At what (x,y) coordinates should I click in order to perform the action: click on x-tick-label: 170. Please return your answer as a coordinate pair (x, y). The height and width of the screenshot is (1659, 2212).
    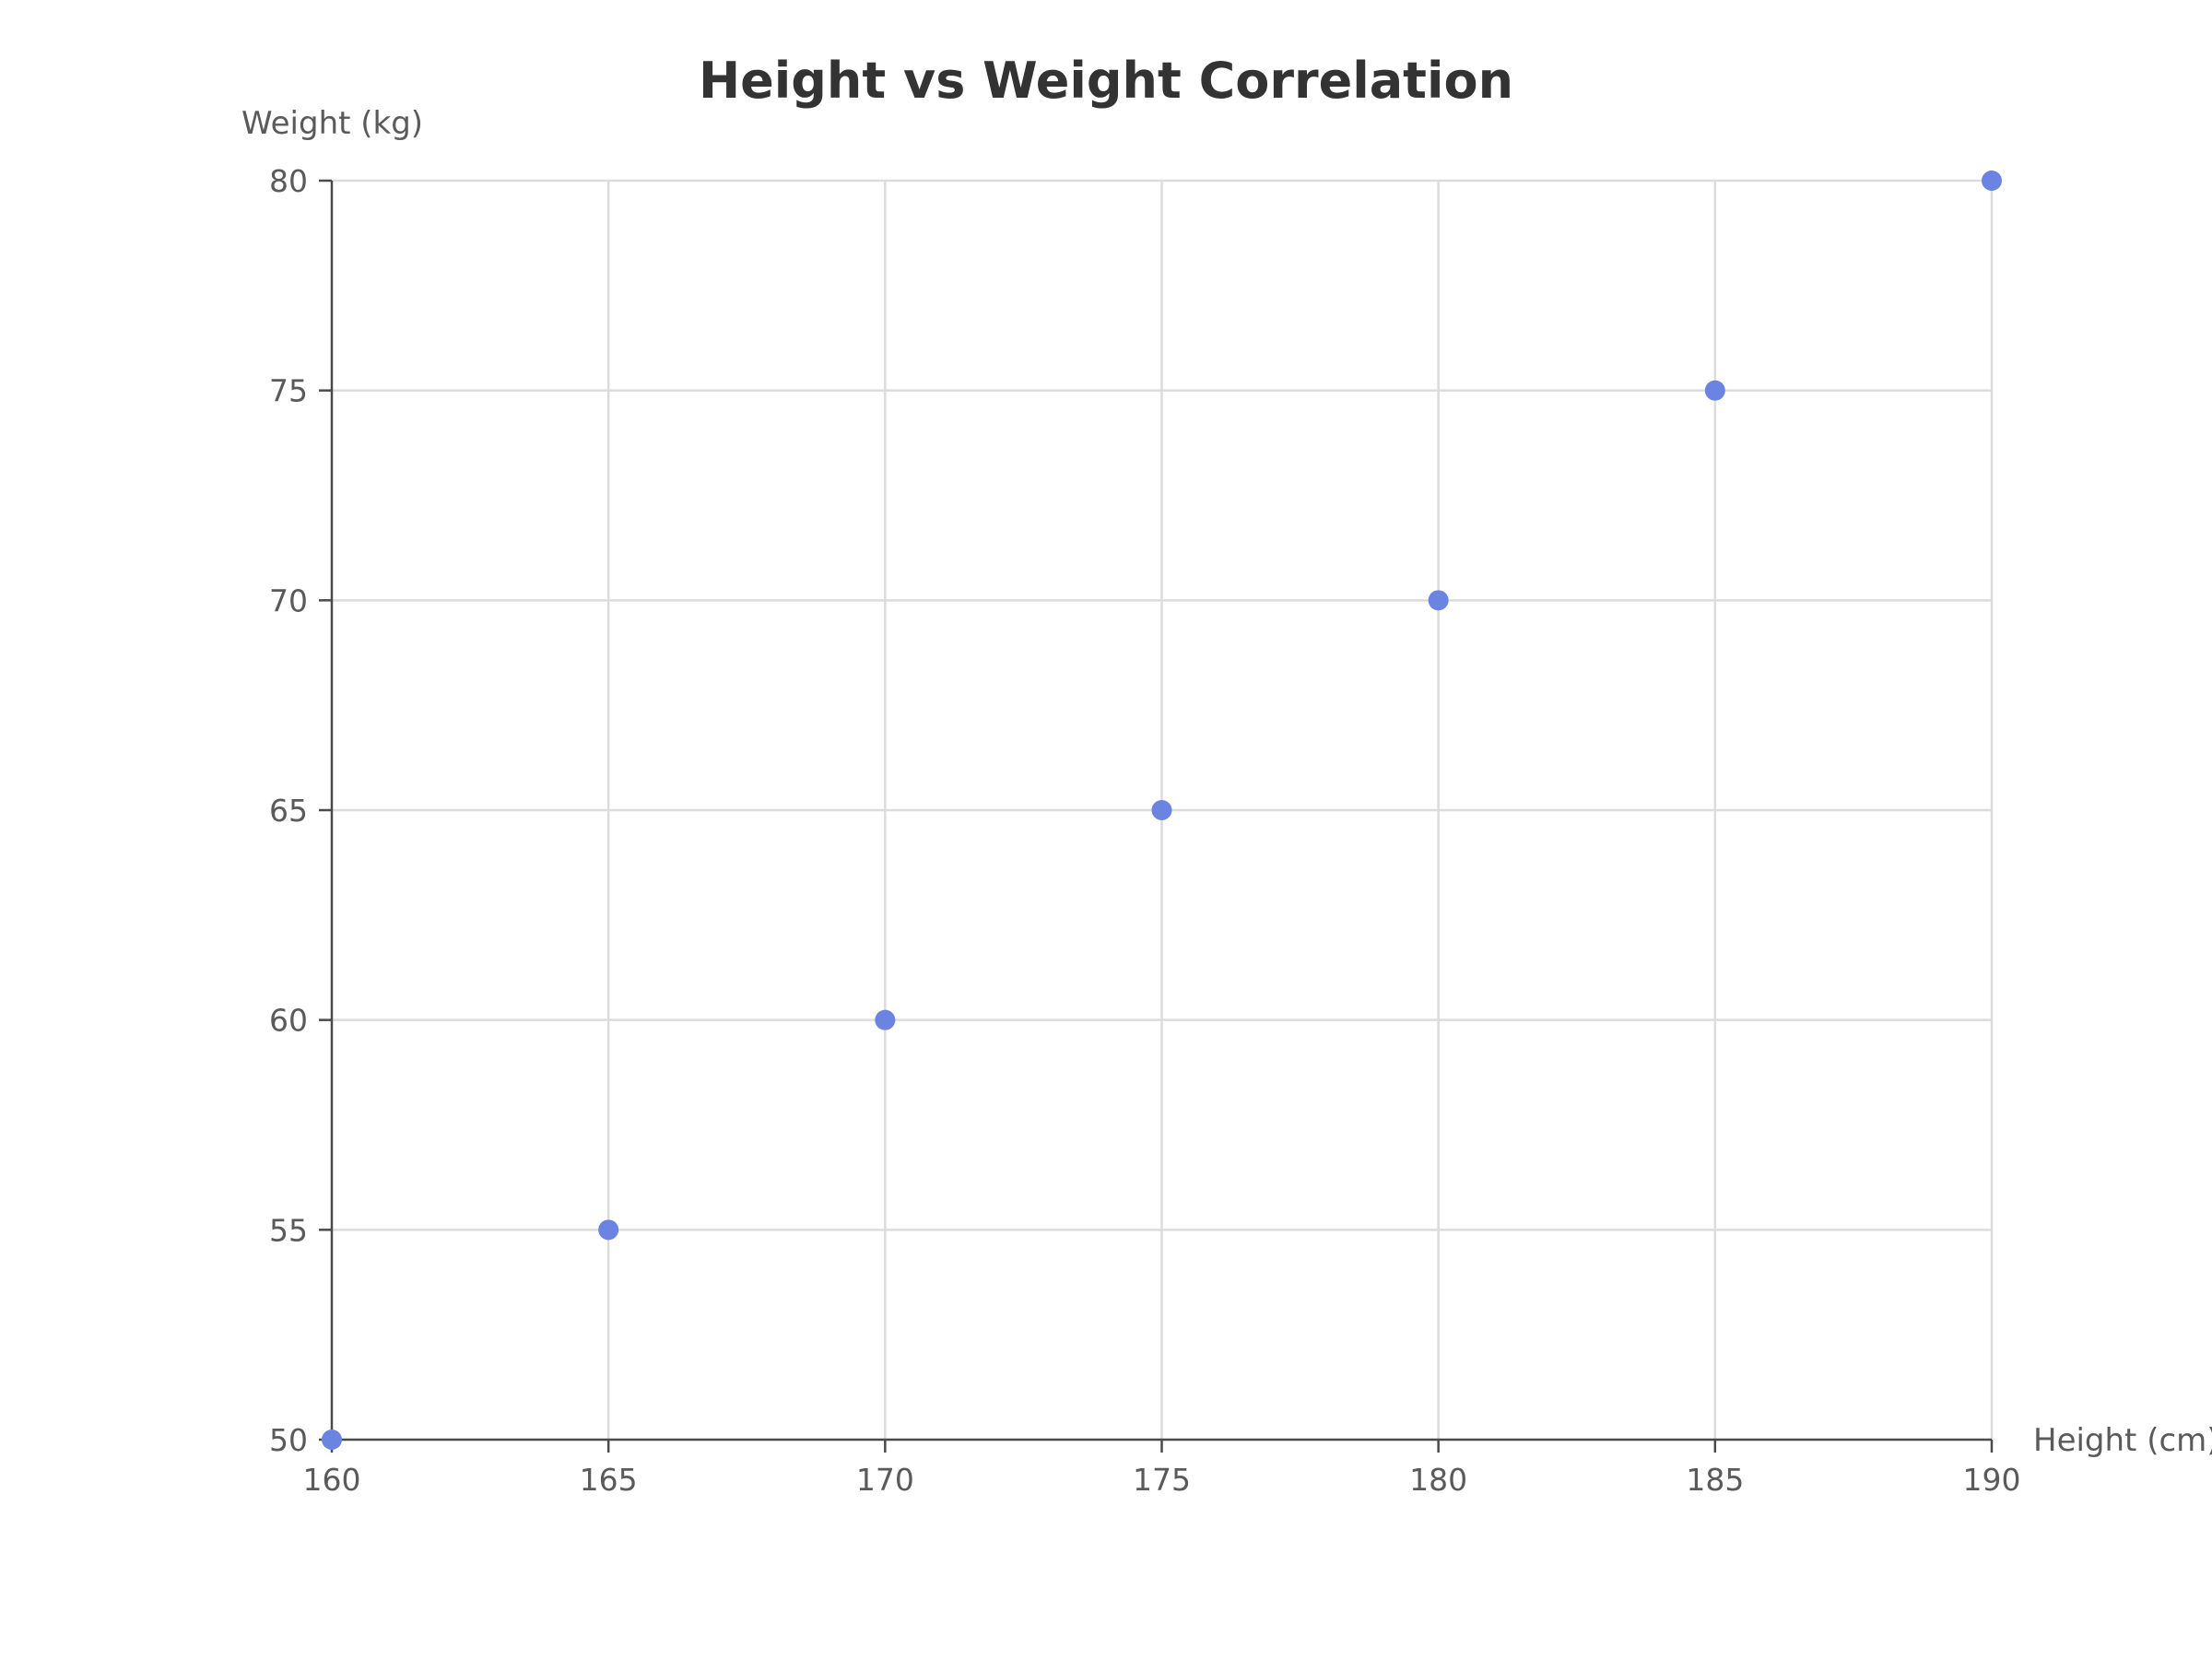
    Looking at the image, I should click on (885, 1480).